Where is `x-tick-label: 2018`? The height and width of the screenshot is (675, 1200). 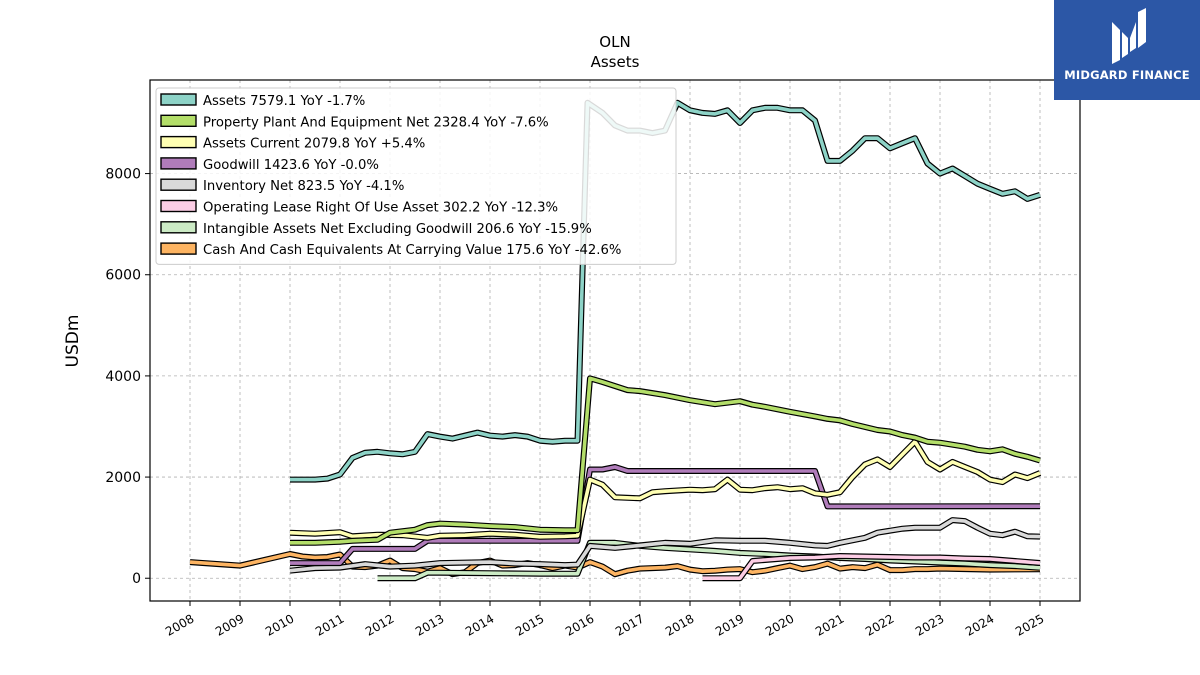 x-tick-label: 2018 is located at coordinates (679, 624).